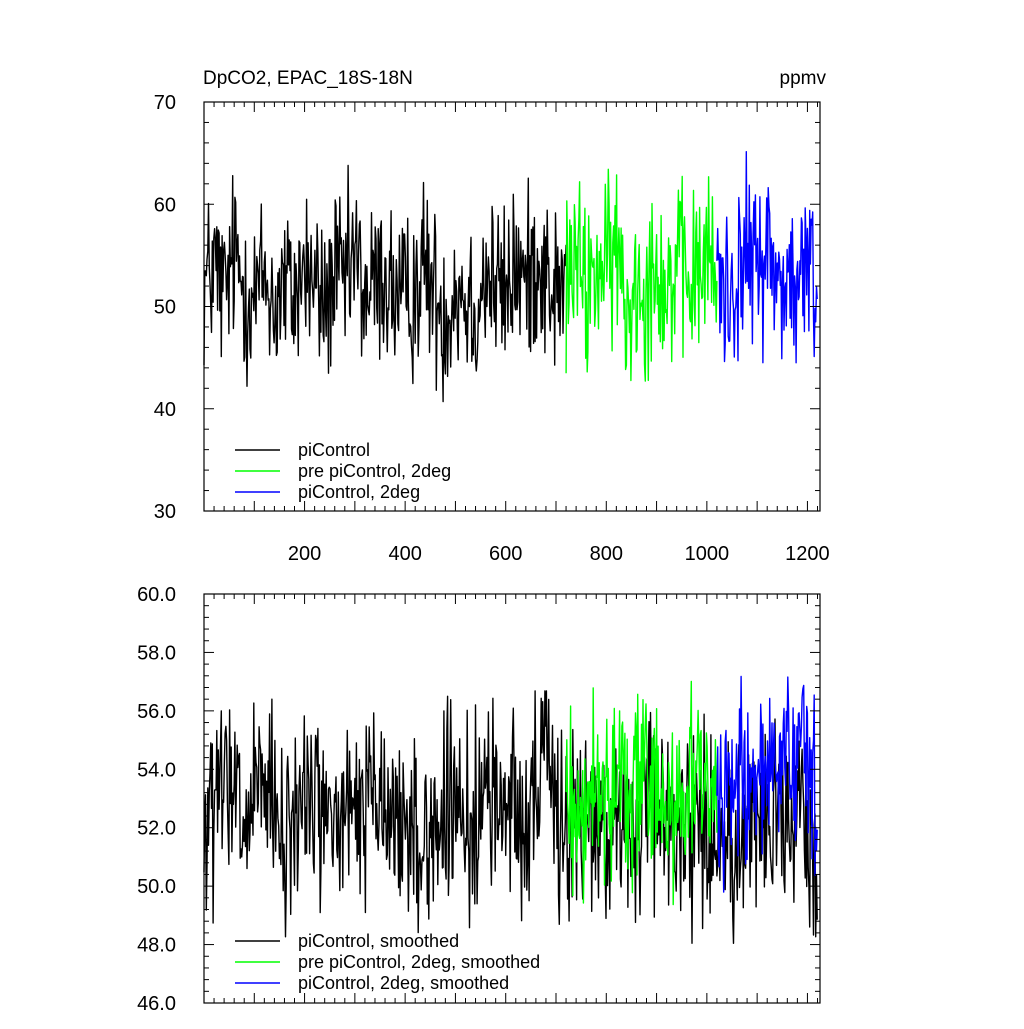 The width and height of the screenshot is (1024, 1029). I want to click on x-tick-label: 1000, so click(707, 554).